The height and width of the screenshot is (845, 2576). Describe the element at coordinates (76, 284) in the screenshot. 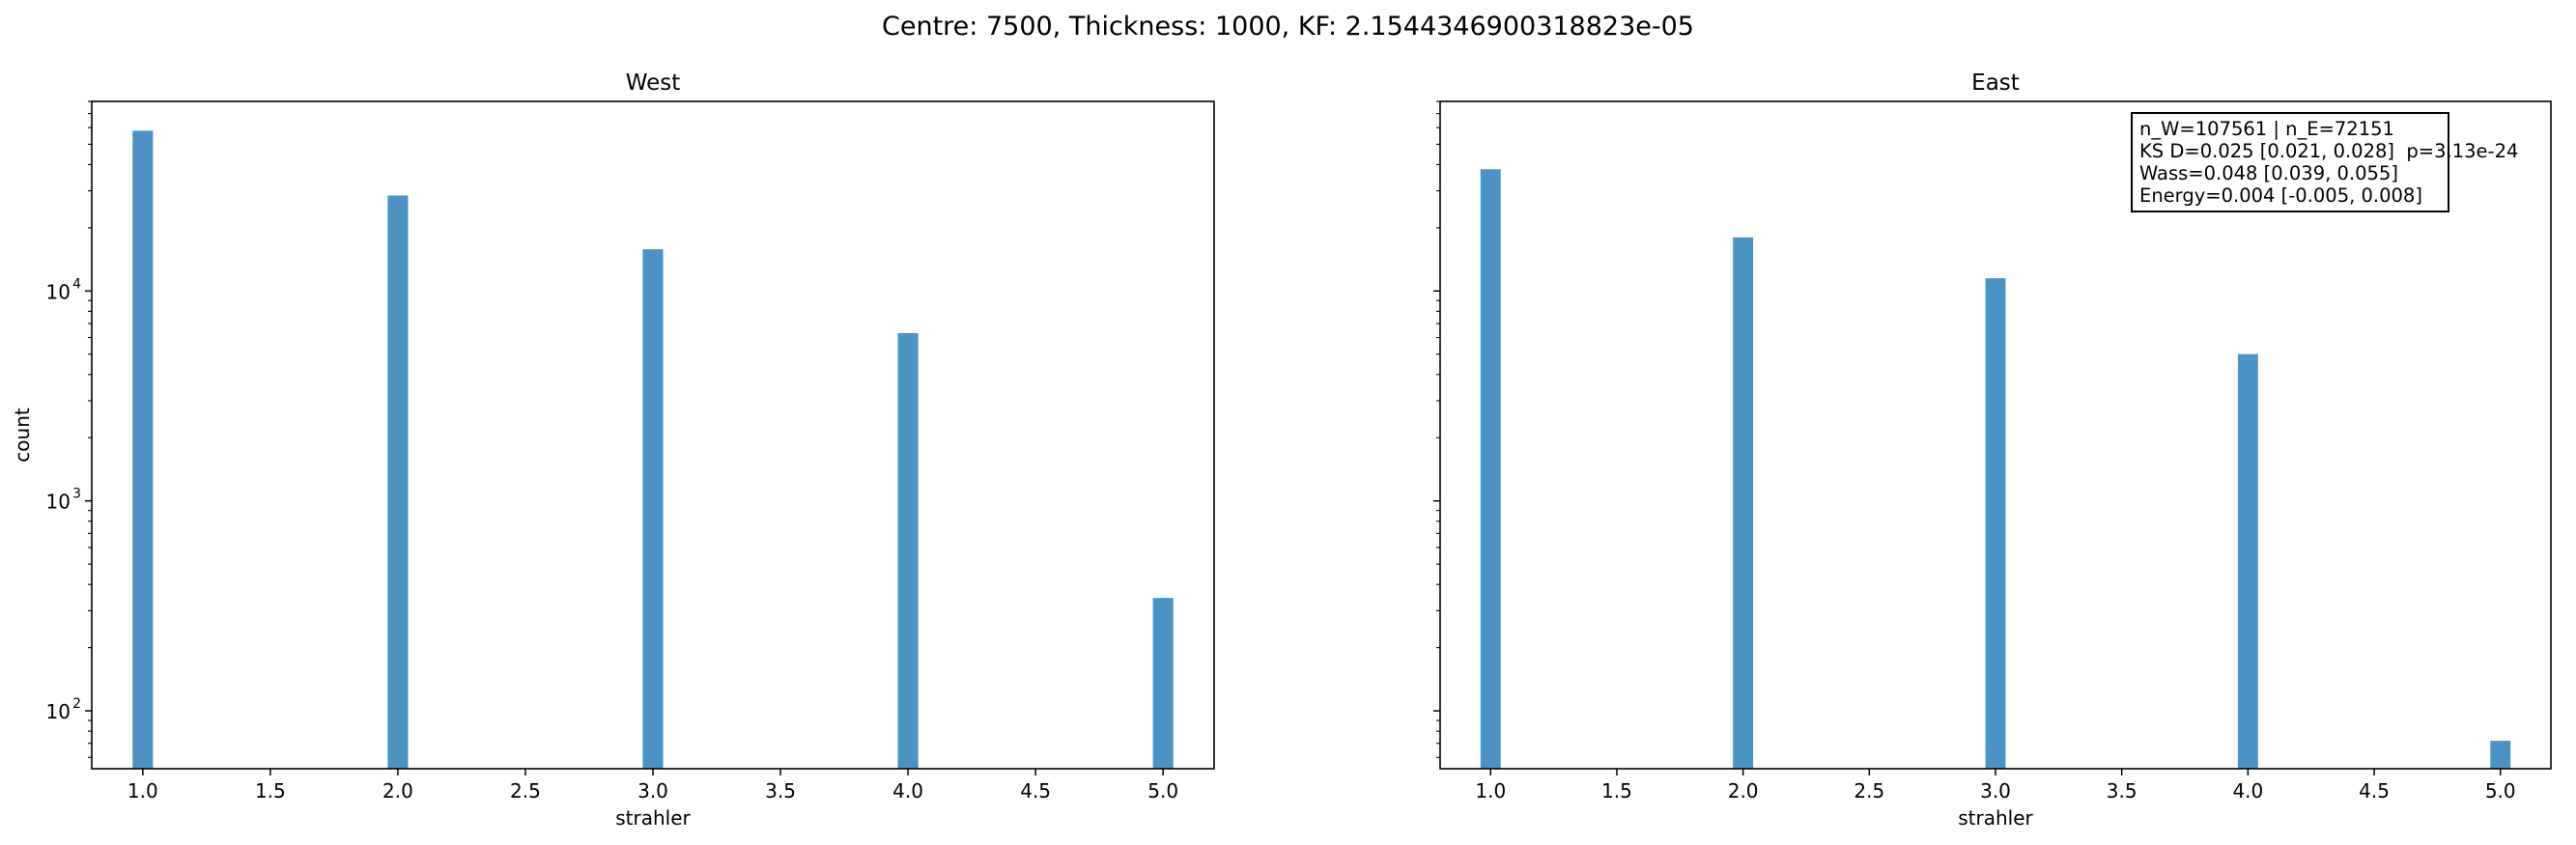

I see `y-tick-exponent: 4` at that location.